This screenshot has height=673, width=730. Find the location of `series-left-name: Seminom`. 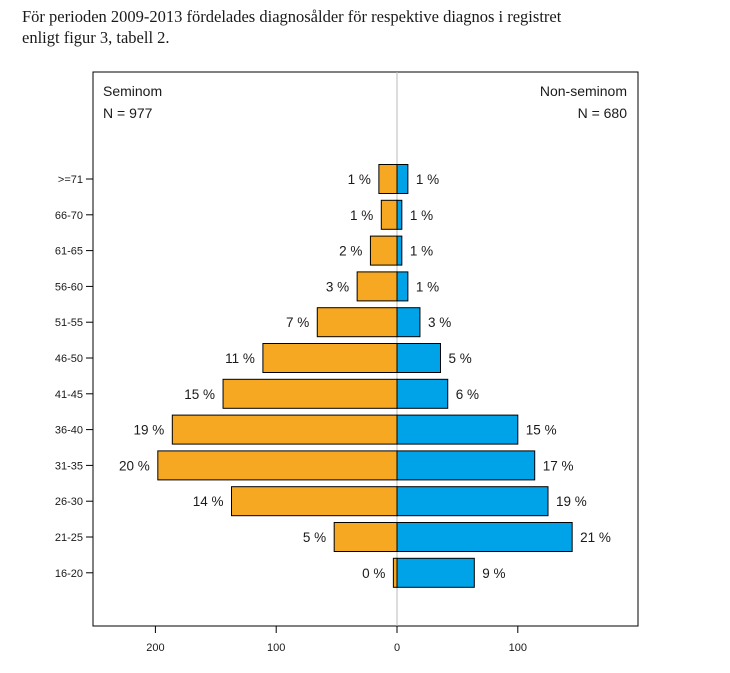

series-left-name: Seminom is located at coordinates (132, 91).